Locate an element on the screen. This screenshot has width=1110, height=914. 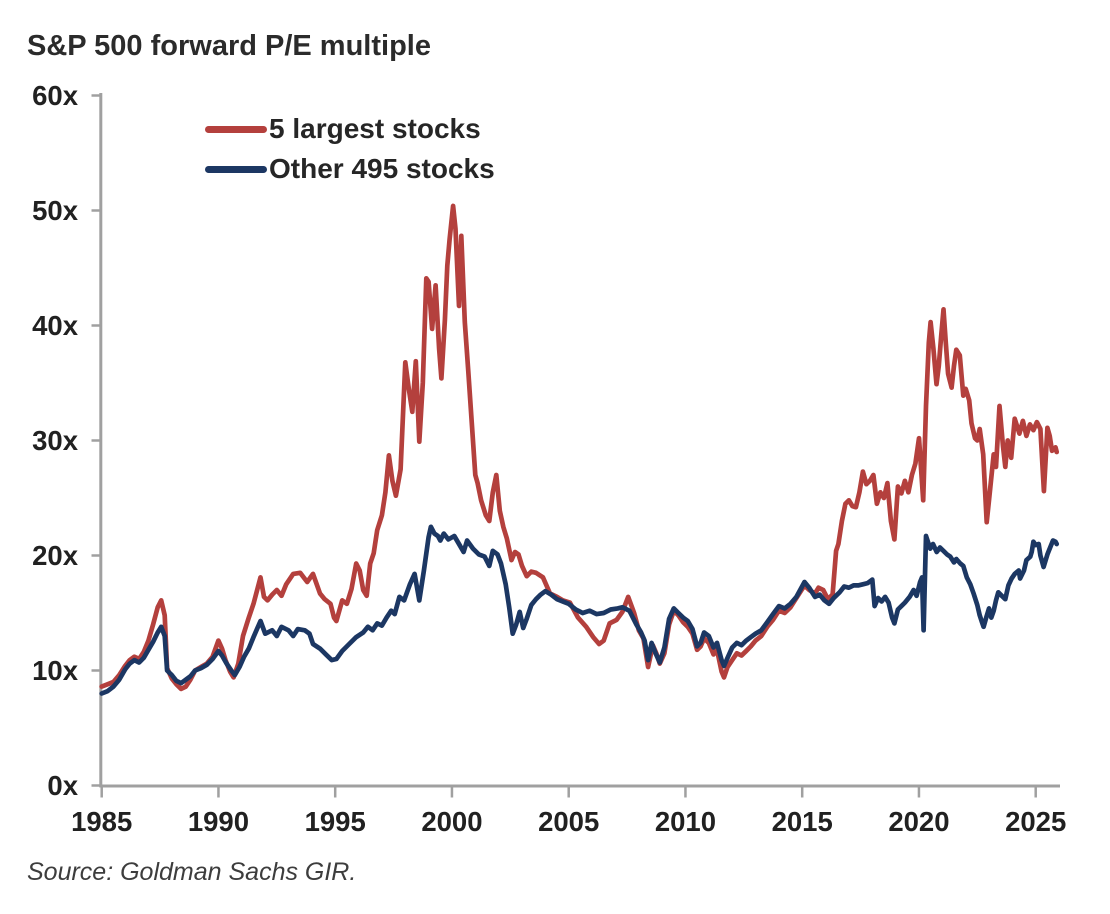
x-tick-label: 2015 is located at coordinates (802, 821).